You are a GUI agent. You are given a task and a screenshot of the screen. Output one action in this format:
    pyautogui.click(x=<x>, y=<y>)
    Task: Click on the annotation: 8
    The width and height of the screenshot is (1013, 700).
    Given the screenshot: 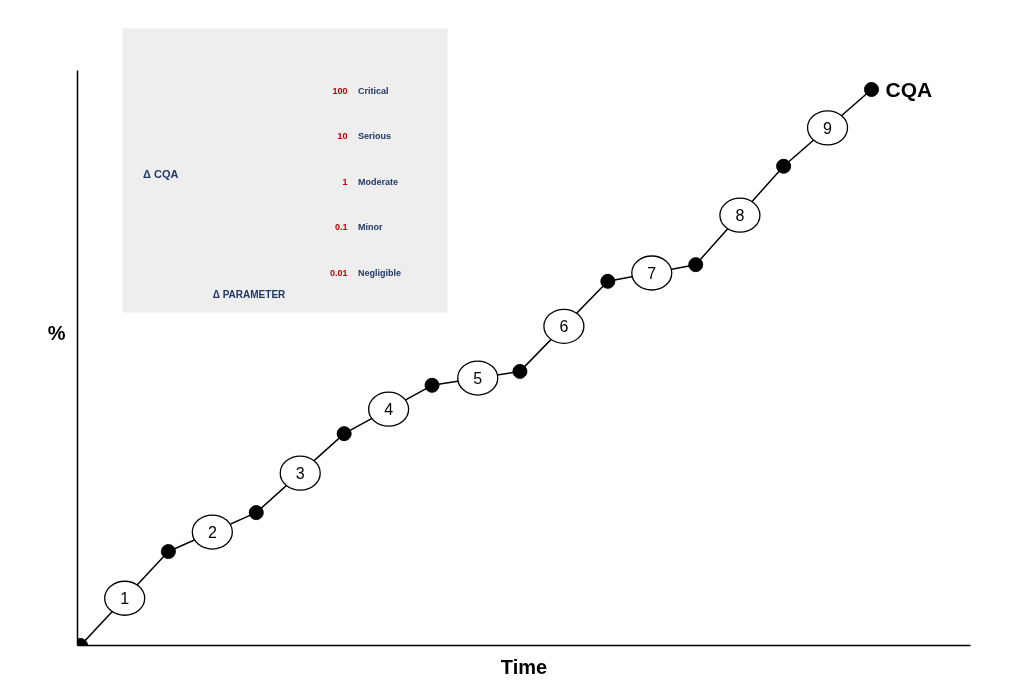 What is the action you would take?
    pyautogui.click(x=740, y=216)
    